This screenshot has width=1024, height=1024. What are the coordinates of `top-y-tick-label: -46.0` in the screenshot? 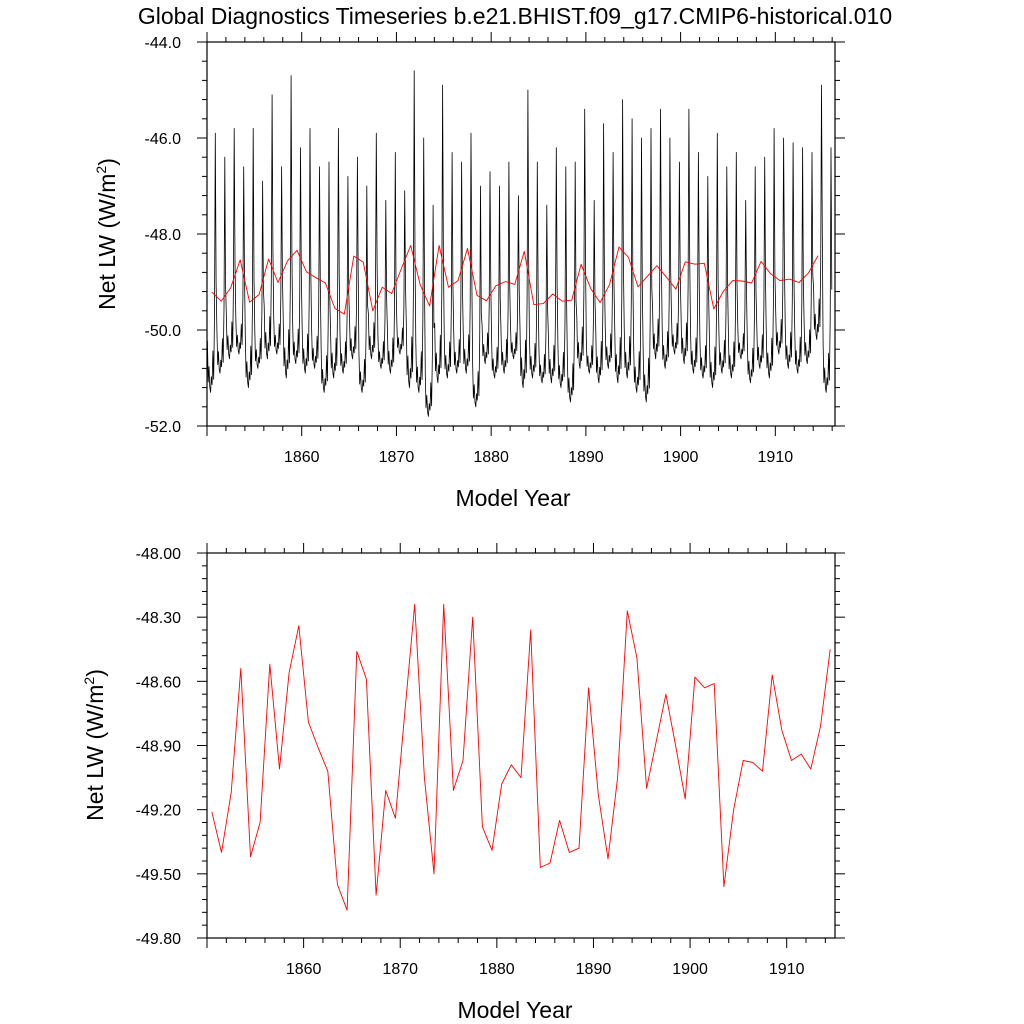 It's located at (163, 139).